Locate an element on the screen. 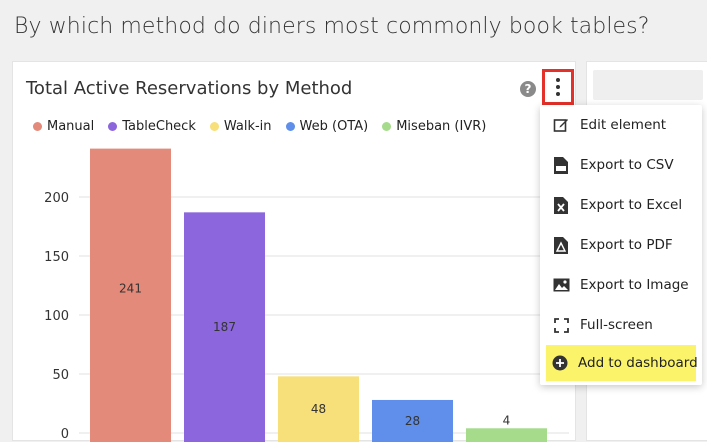 The height and width of the screenshot is (442, 707). menu-item-full-screen: Full-screen is located at coordinates (621, 325).